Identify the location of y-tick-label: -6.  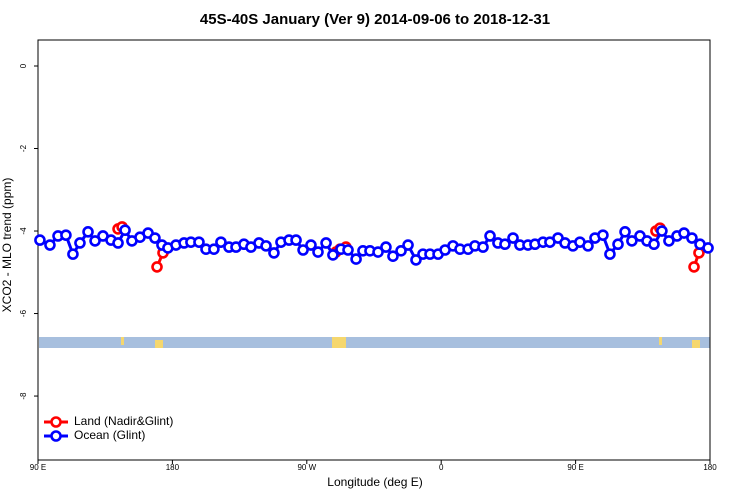
(23, 313).